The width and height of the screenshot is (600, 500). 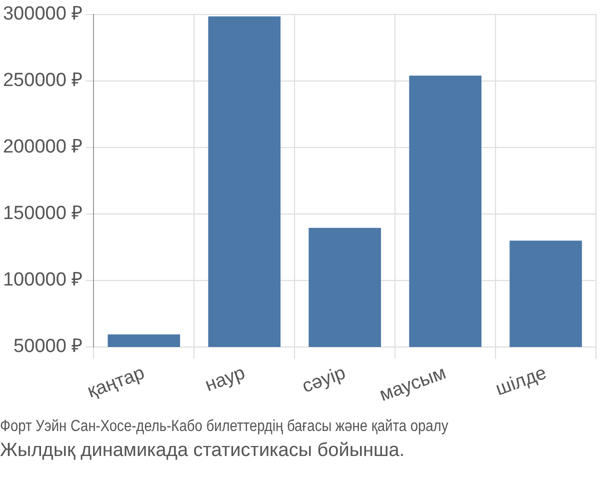 I want to click on text: Форт Уэйн Сан-Хосе-дель-Кабо билеттердің бағасы және қайта оралу, so click(x=225, y=427).